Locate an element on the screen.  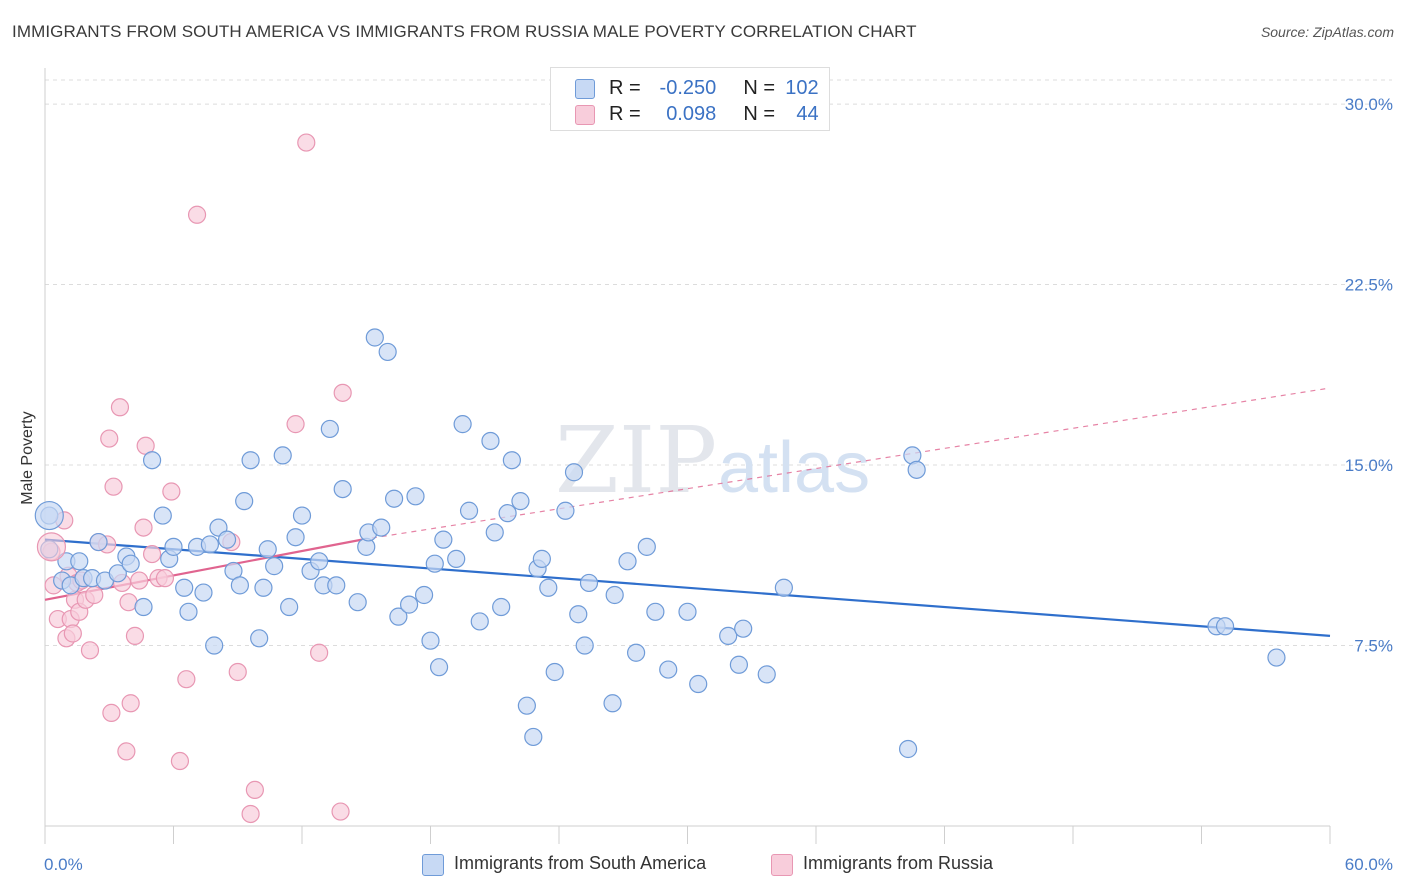
source-label: Source: ZipAtlas.com is located at coordinates (1327, 32).